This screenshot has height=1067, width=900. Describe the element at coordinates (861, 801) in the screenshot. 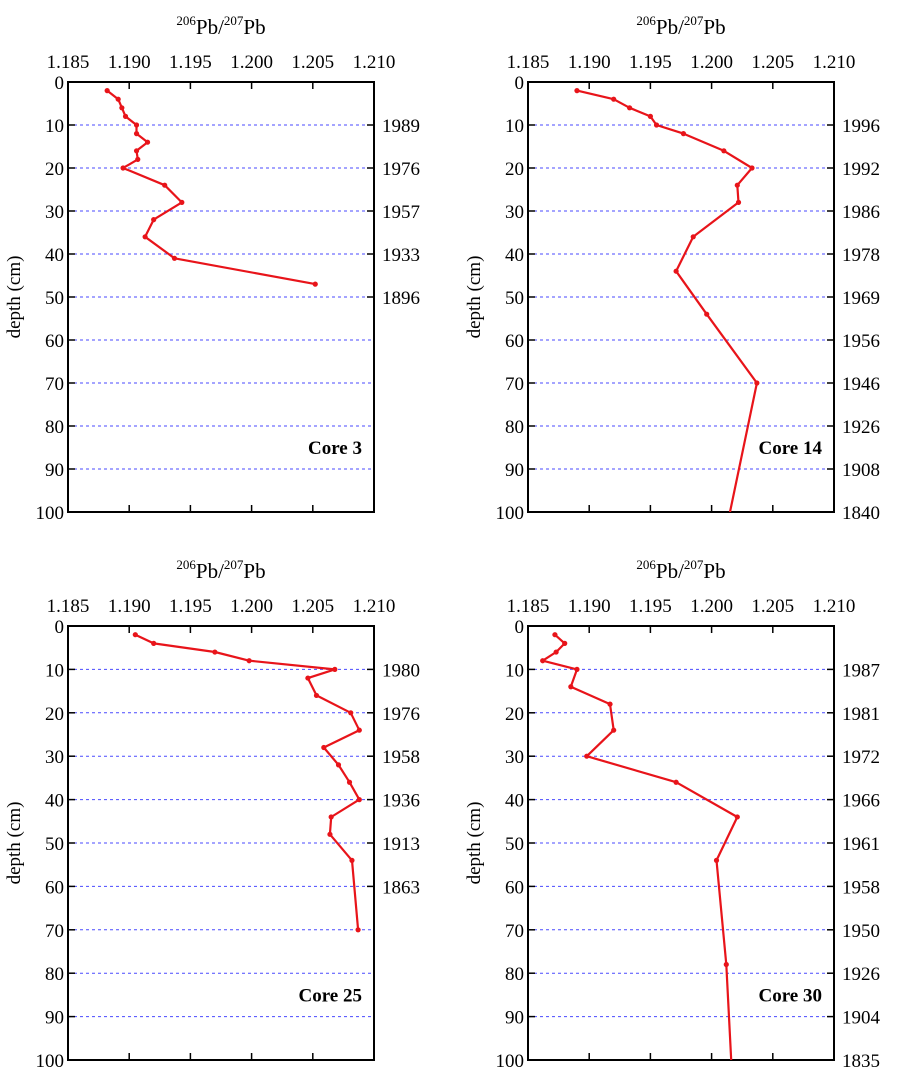

I see `date-tick-label: 1966` at that location.